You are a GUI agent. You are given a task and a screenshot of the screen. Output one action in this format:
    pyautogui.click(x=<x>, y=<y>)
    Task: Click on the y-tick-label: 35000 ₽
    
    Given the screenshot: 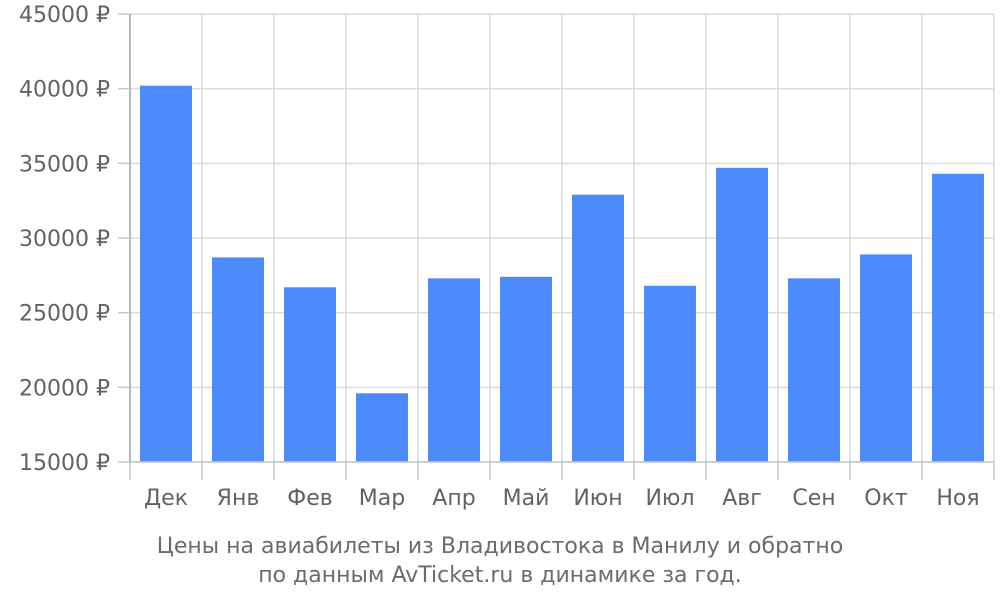 What is the action you would take?
    pyautogui.click(x=64, y=164)
    